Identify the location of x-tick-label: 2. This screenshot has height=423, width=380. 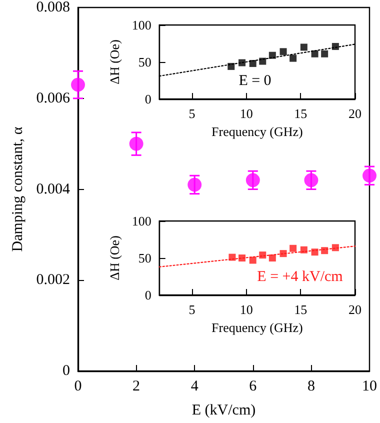
(136, 386).